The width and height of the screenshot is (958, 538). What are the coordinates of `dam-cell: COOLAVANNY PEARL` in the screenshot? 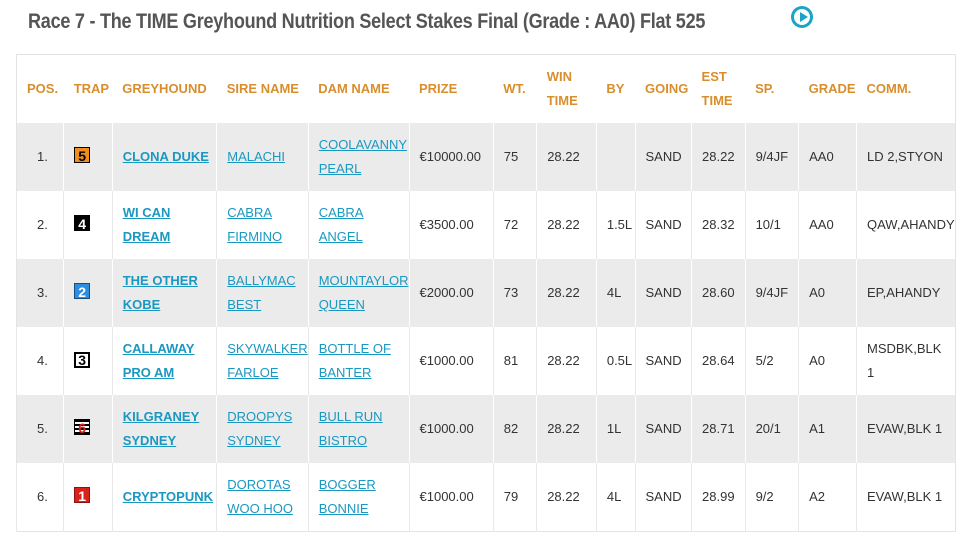 It's located at (358, 157).